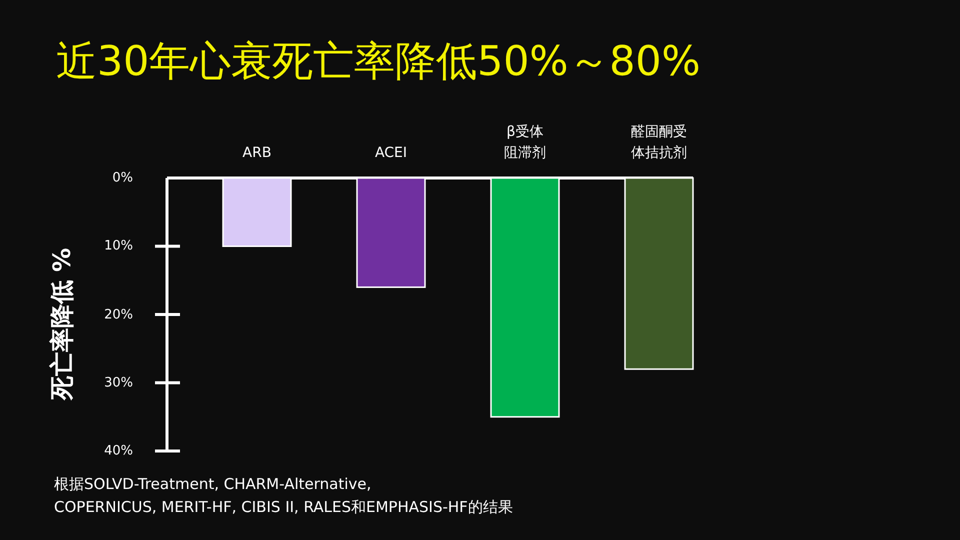  Describe the element at coordinates (659, 143) in the screenshot. I see `x-tick-label: 醛固酮受体拮抗剂` at that location.